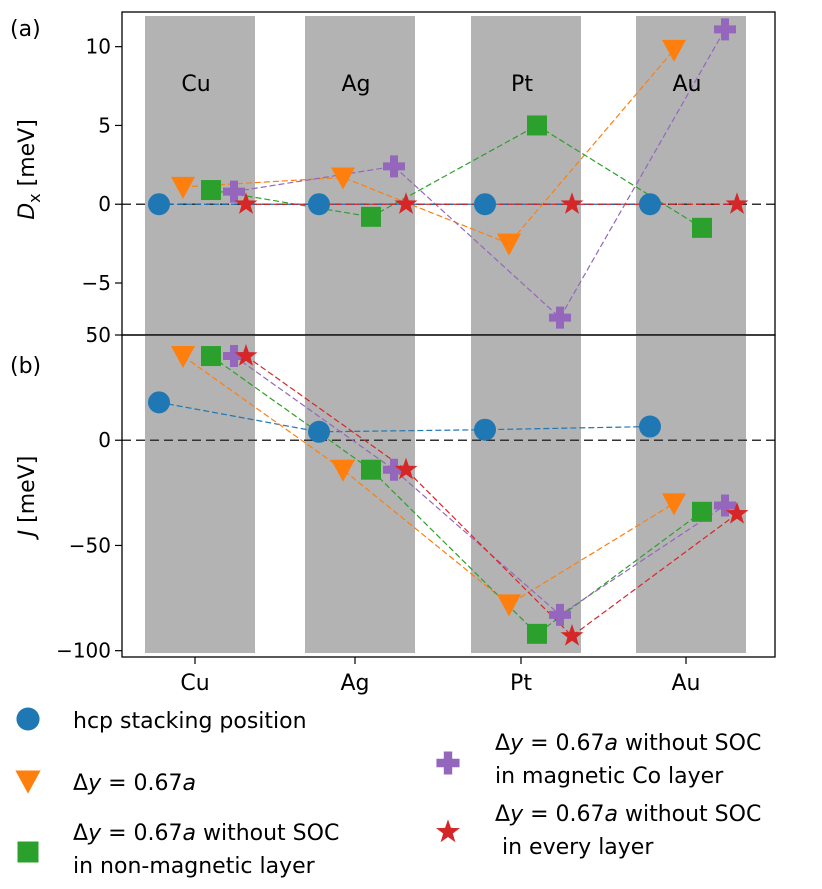 This screenshot has height=889, width=822. I want to click on category-label-au: Au, so click(687, 84).